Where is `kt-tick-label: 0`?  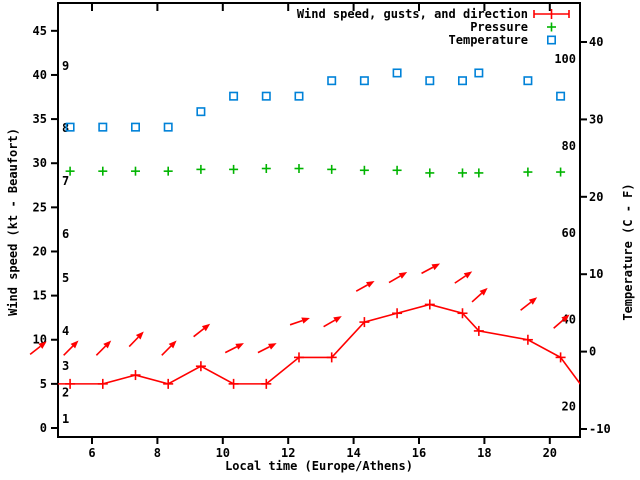
kt-tick-label: 0 is located at coordinates (43, 428).